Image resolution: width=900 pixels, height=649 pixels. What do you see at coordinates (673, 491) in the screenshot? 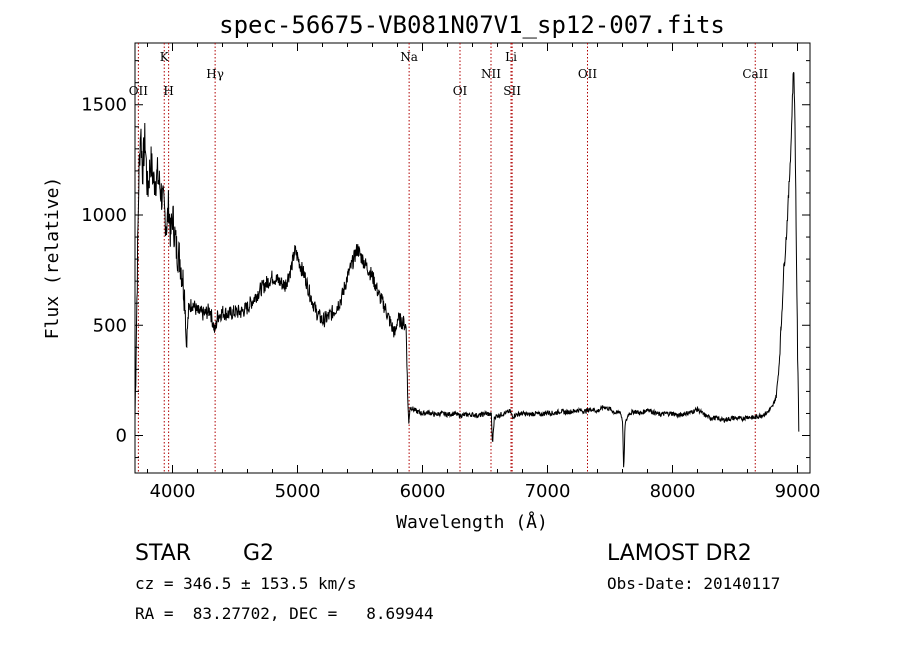
I see `x-tick-label: 8000` at bounding box center [673, 491].